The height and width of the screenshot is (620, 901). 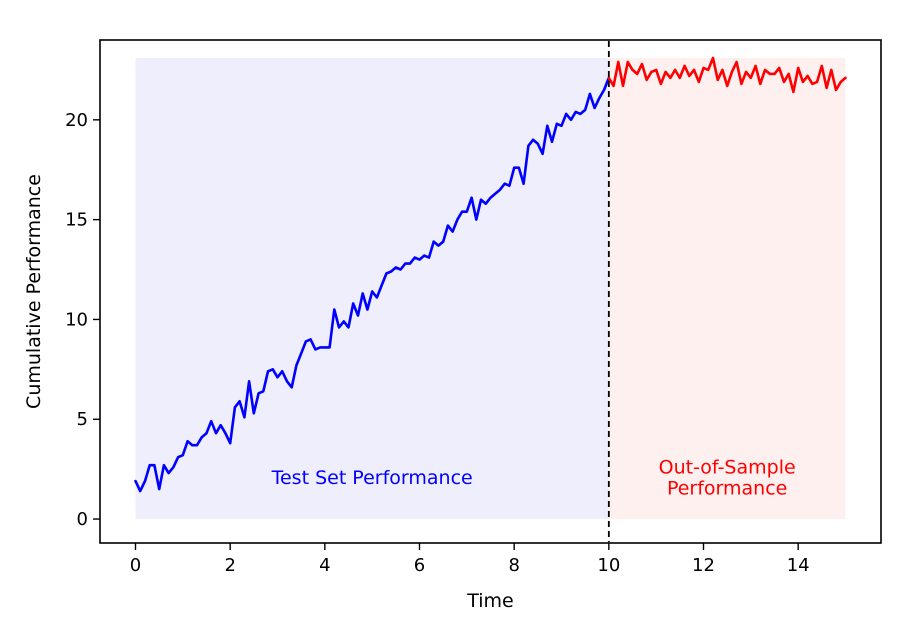 I want to click on region-annotation-1: Test Set Performance, so click(x=372, y=478).